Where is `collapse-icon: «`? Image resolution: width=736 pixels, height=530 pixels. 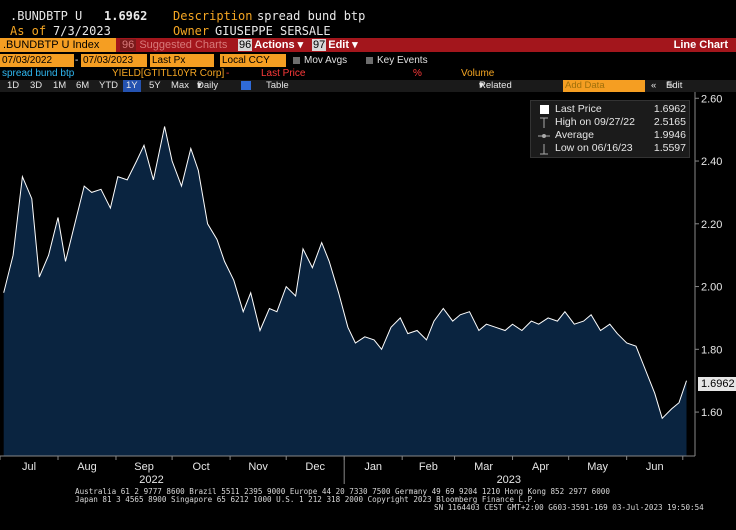 collapse-icon: « is located at coordinates (654, 85).